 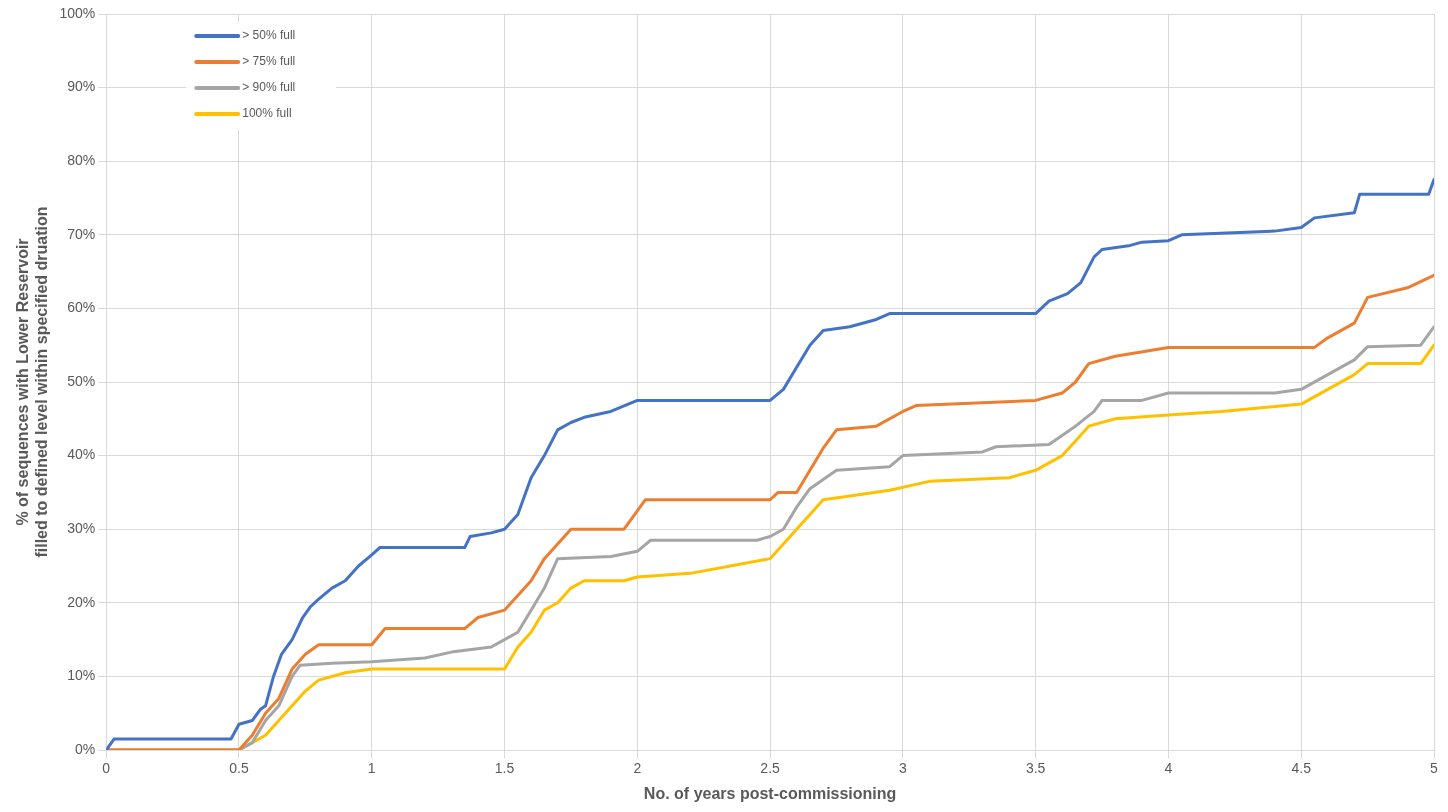 What do you see at coordinates (504, 768) in the screenshot?
I see `x-tick-label: 1.5` at bounding box center [504, 768].